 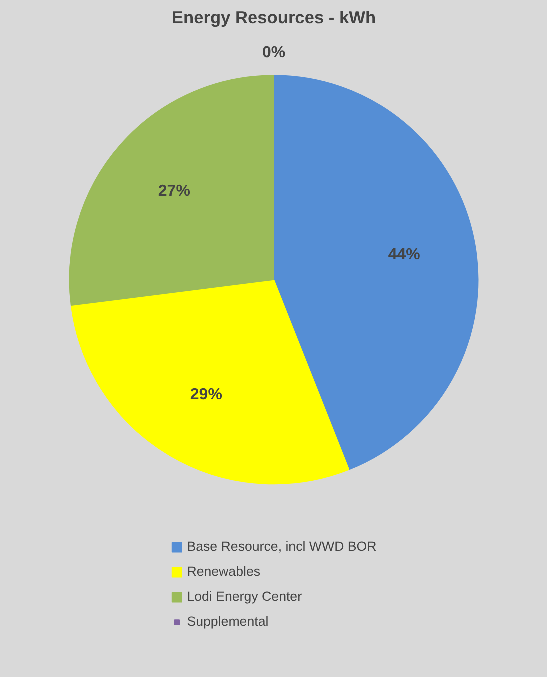 I want to click on legend-label: Lodi Energy Center, so click(x=244, y=596).